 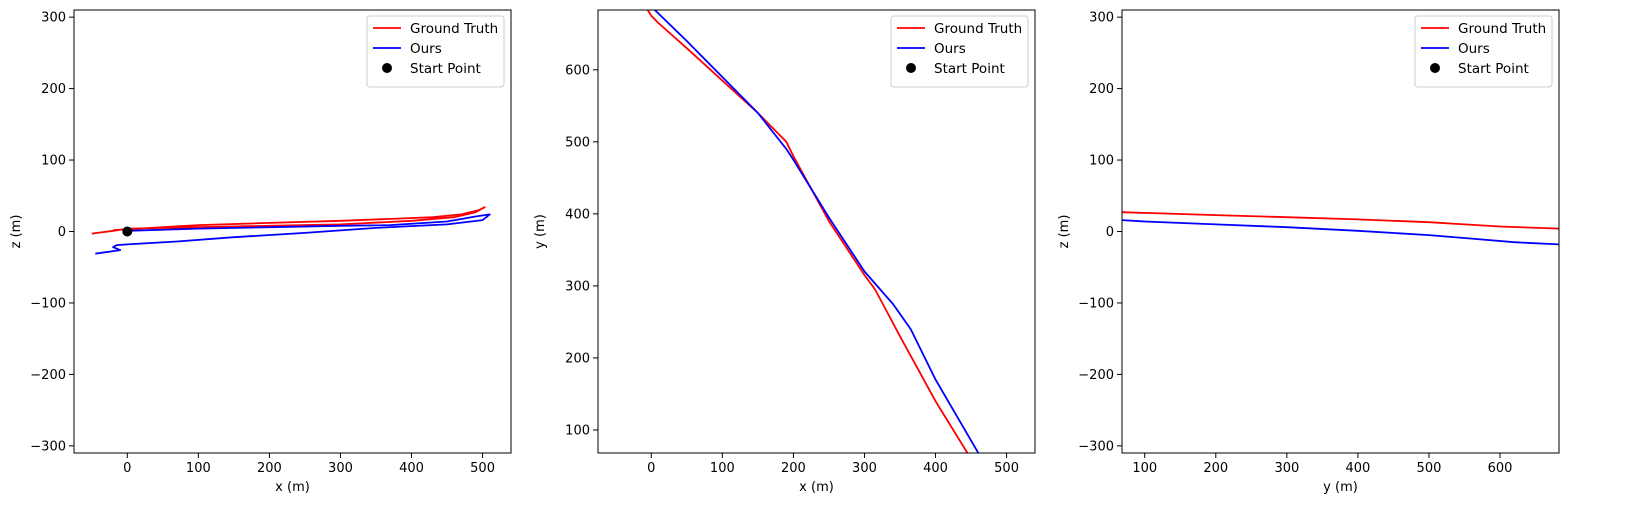 What do you see at coordinates (577, 214) in the screenshot?
I see `y-tick-label: 400` at bounding box center [577, 214].